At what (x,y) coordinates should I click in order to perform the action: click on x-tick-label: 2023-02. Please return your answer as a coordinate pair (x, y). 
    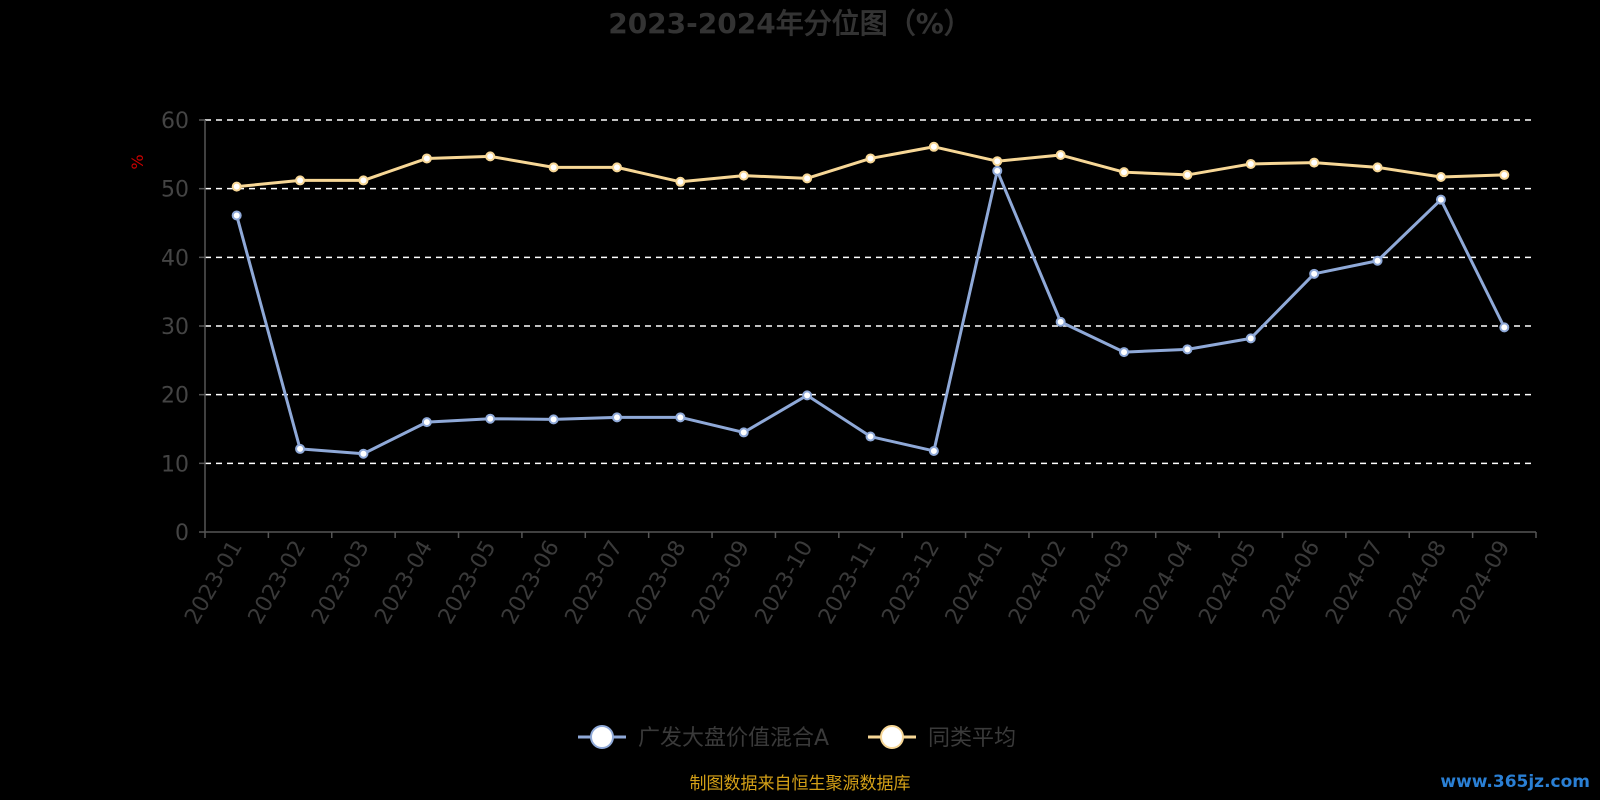
    Looking at the image, I should click on (278, 583).